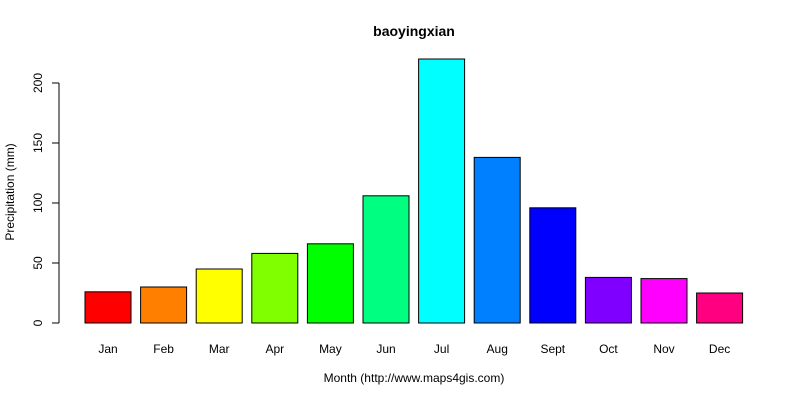 The image size is (800, 400). I want to click on y-axis-label: Precipitation (mm), so click(10, 191).